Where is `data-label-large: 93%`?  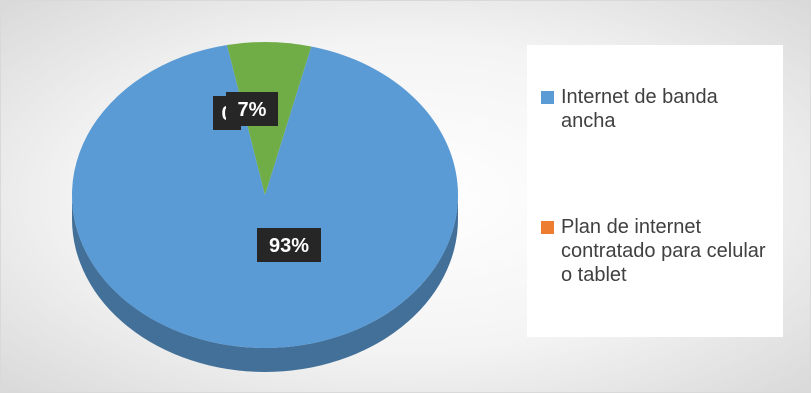
data-label-large: 93% is located at coordinates (289, 245).